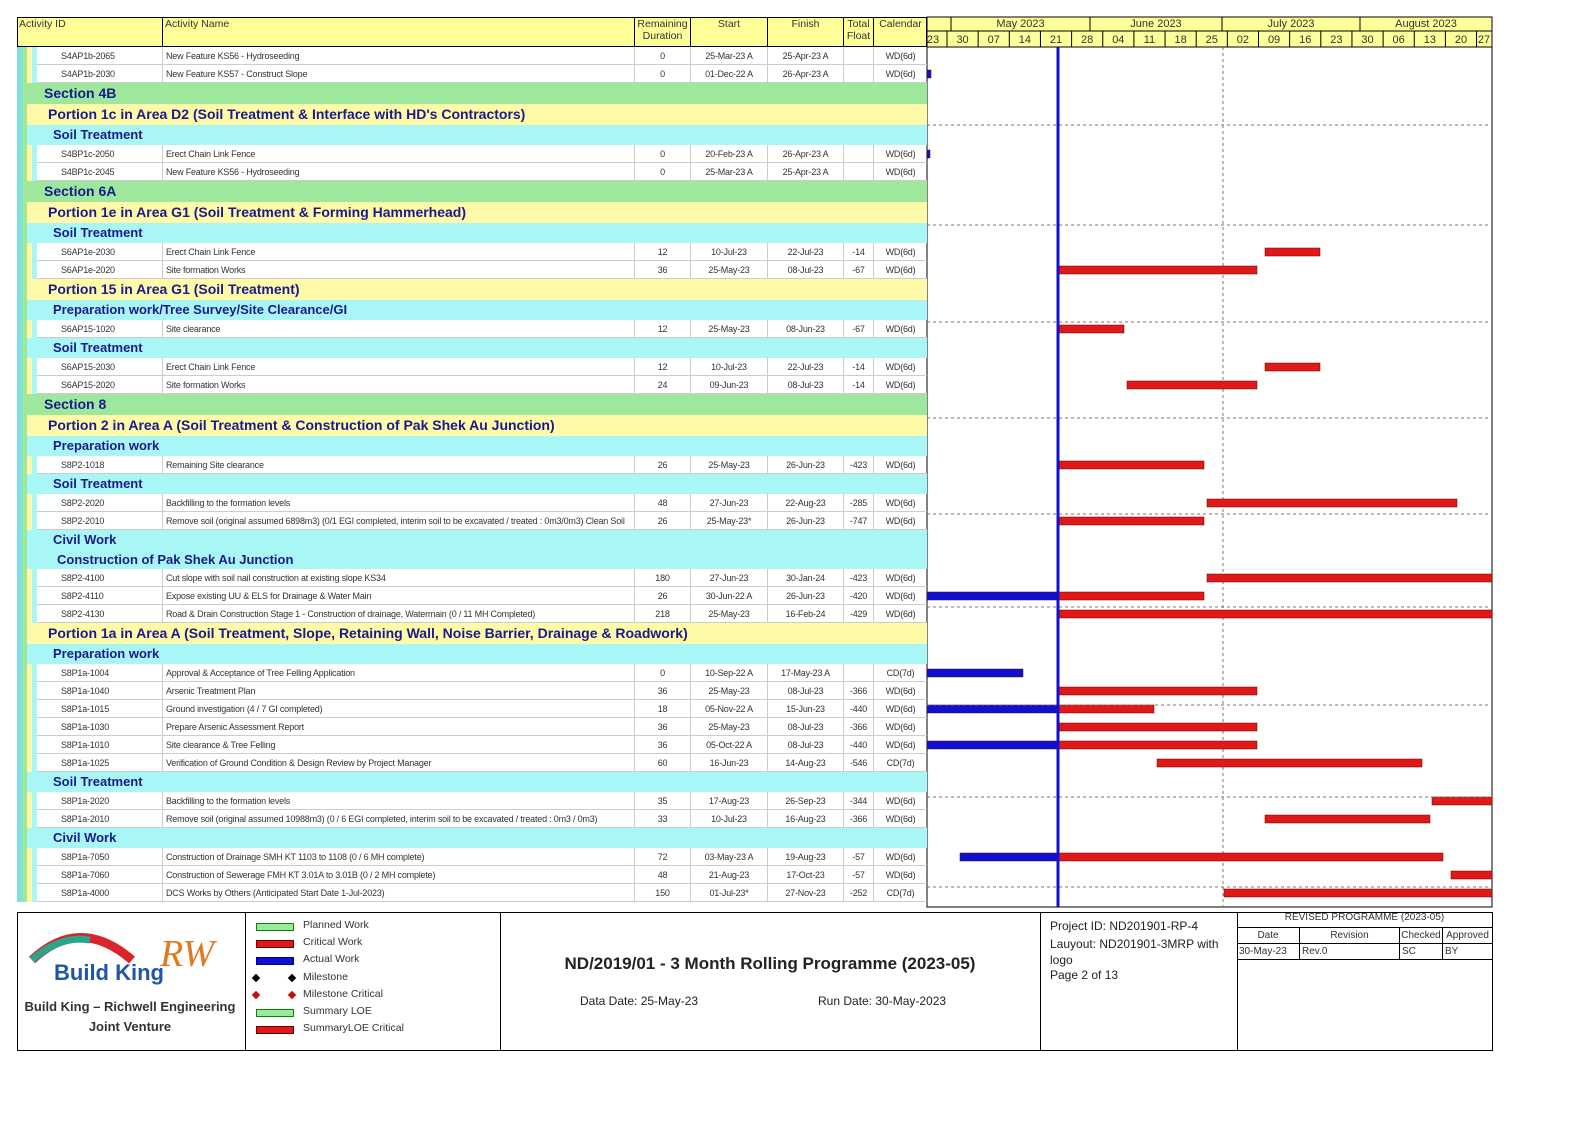 The image size is (1588, 1123). I want to click on revision-header: Revision, so click(1349, 936).